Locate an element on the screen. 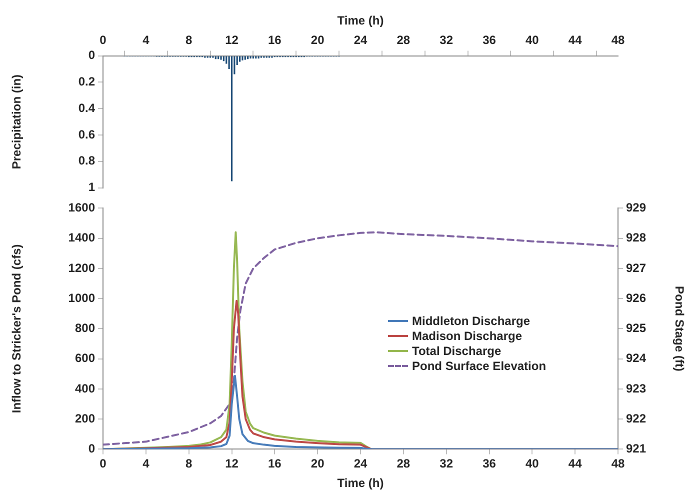  y-tick-label: 400 is located at coordinates (85, 388).